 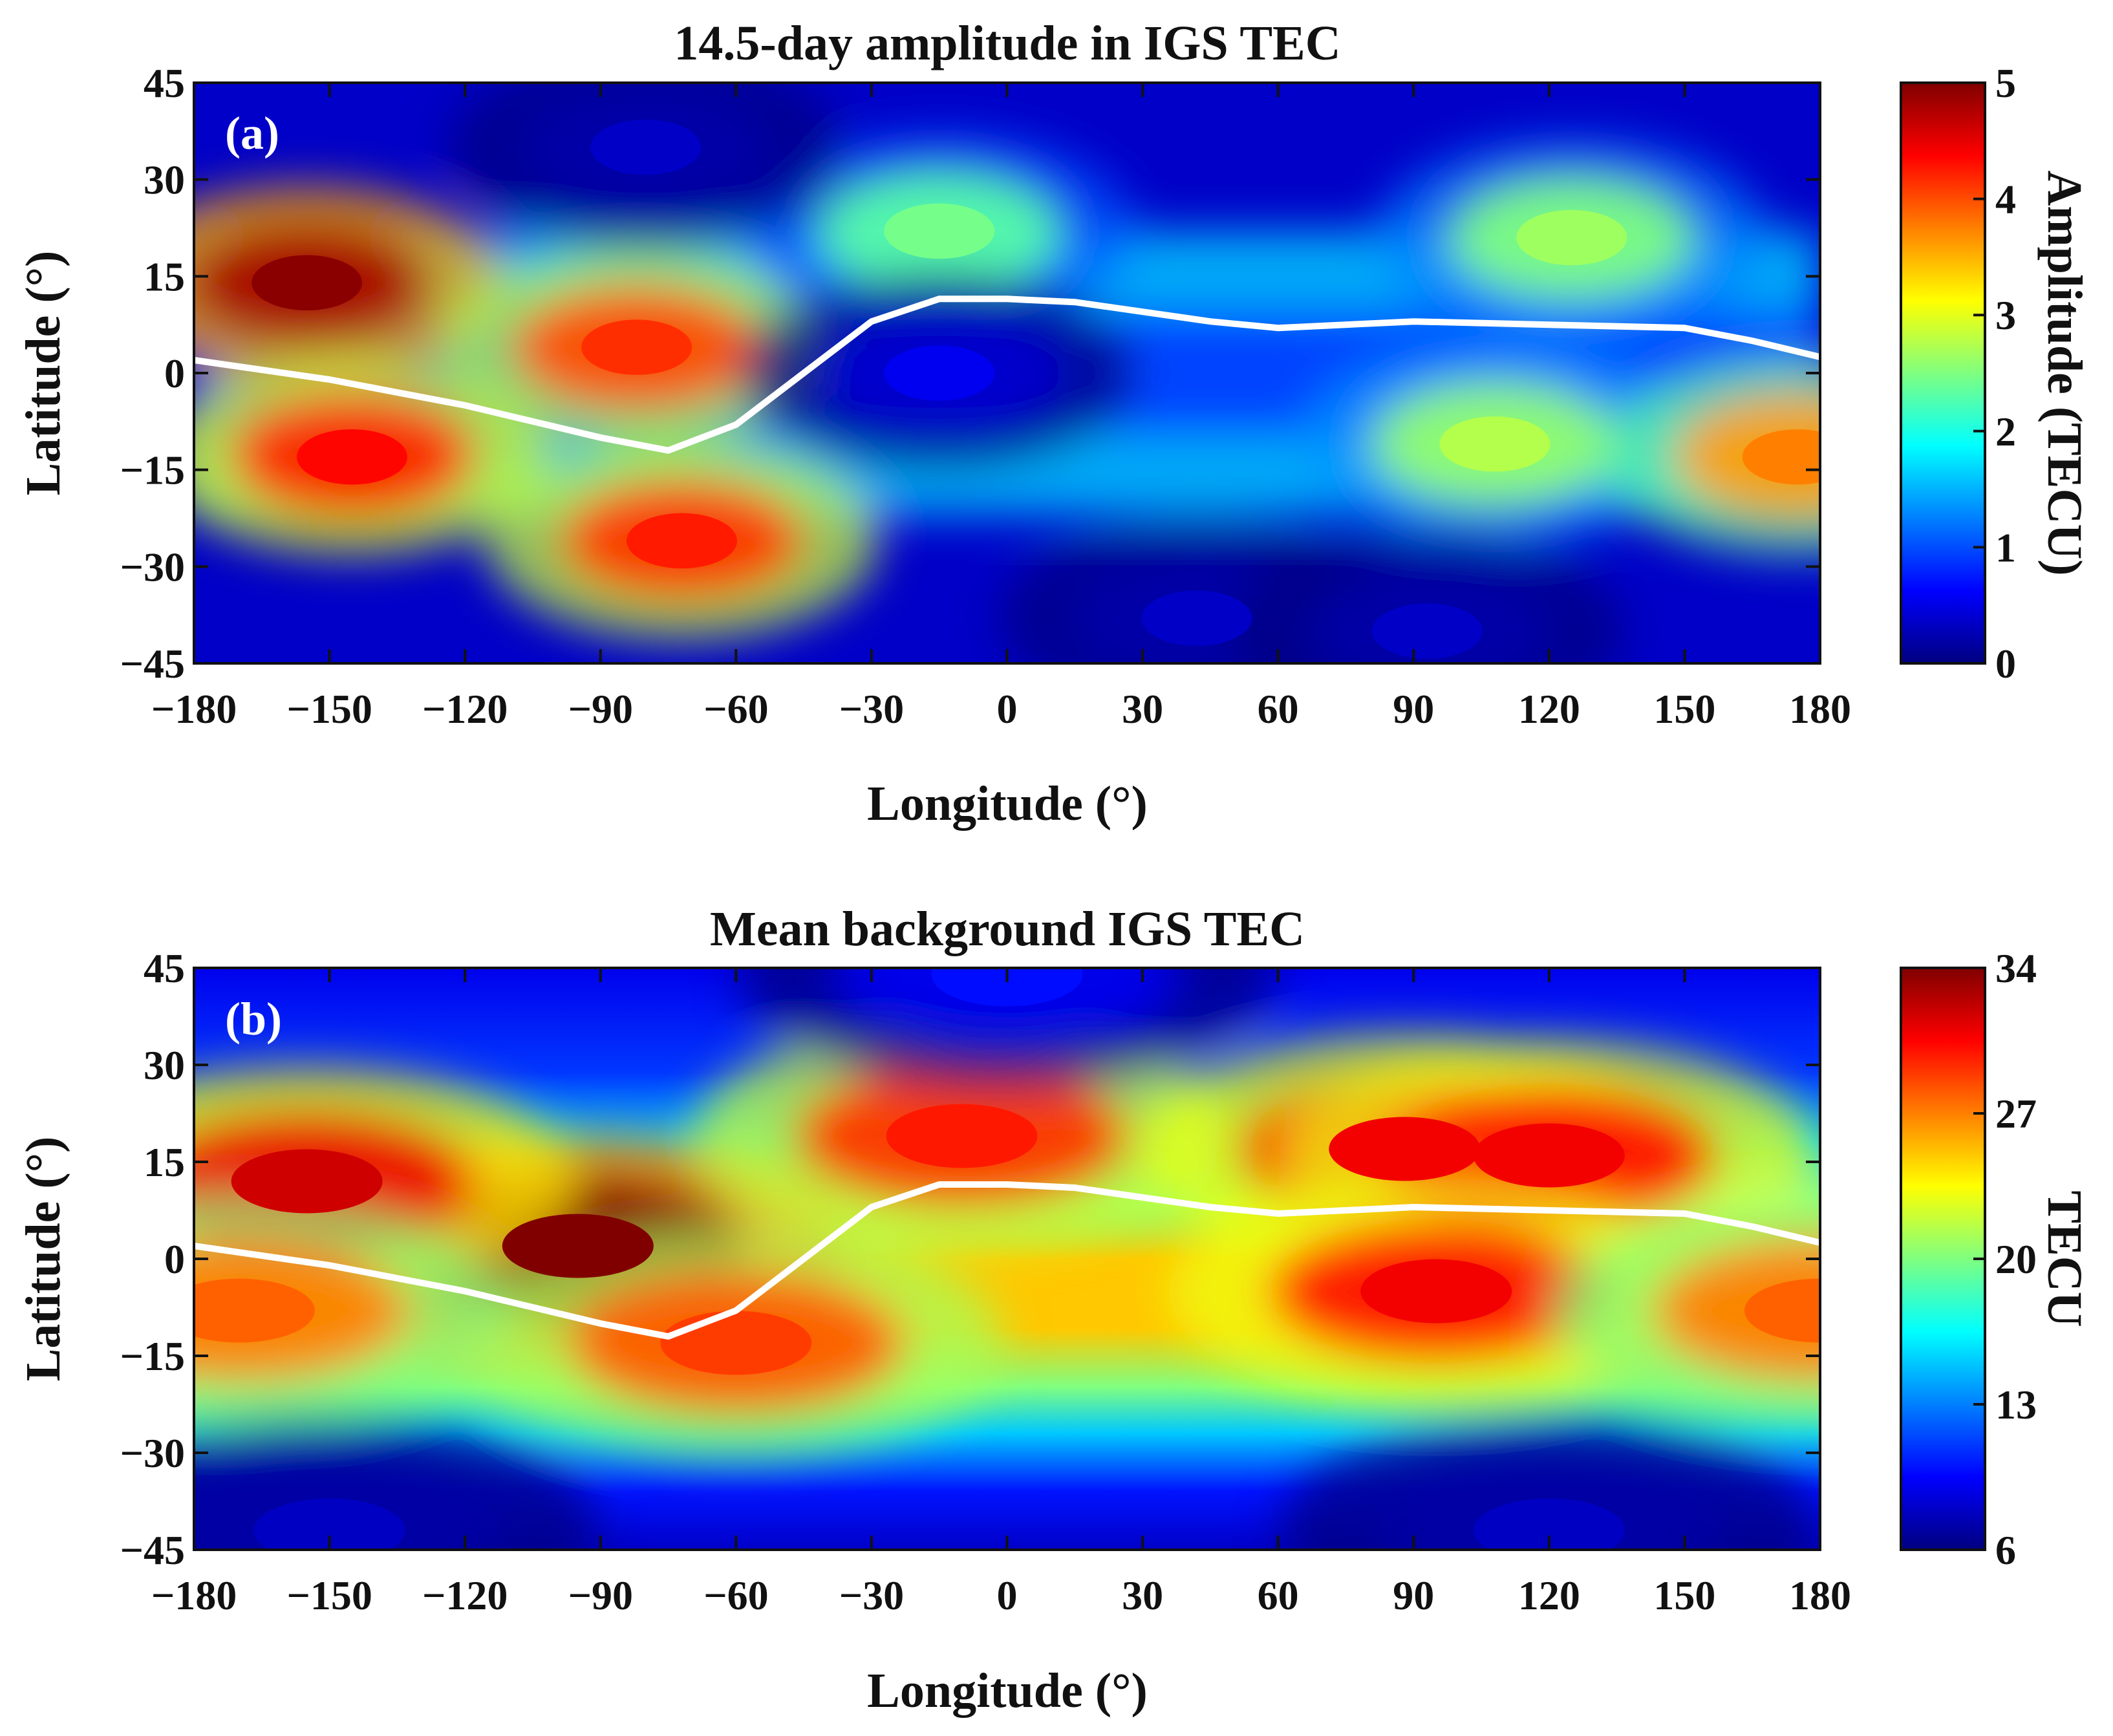 I want to click on panel-a-ytick-label: 0, so click(x=174, y=373).